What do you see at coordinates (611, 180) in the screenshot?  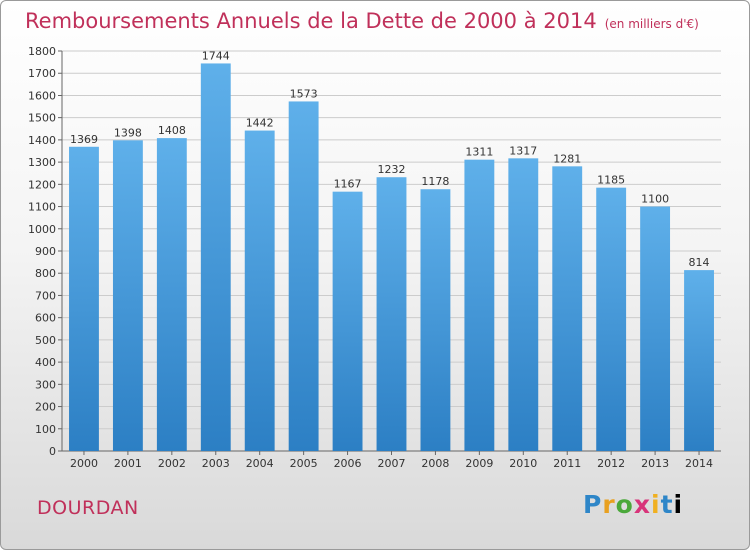 I see `data-label: 1185` at bounding box center [611, 180].